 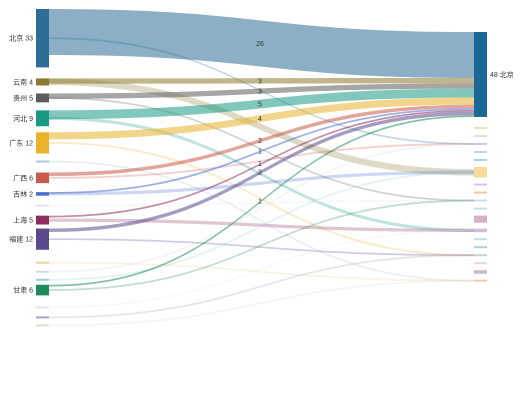 What do you see at coordinates (21, 142) in the screenshot?
I see `source-label: 广东 12` at bounding box center [21, 142].